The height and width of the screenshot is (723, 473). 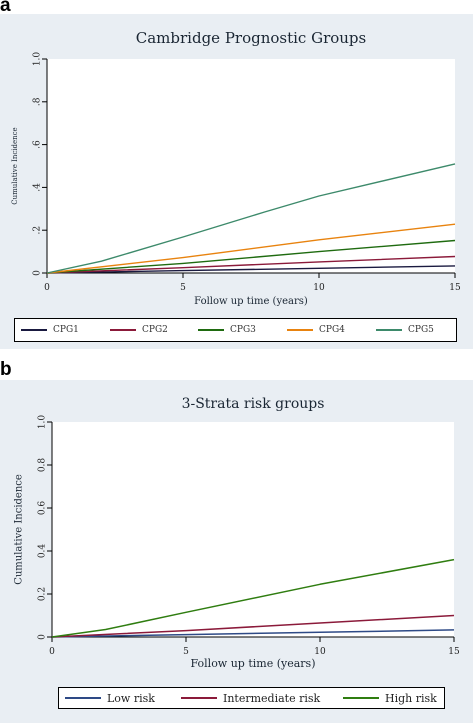 I want to click on legend-a: CPG1 CPG2 CPG3 CPG4 CPG5, so click(x=235, y=330).